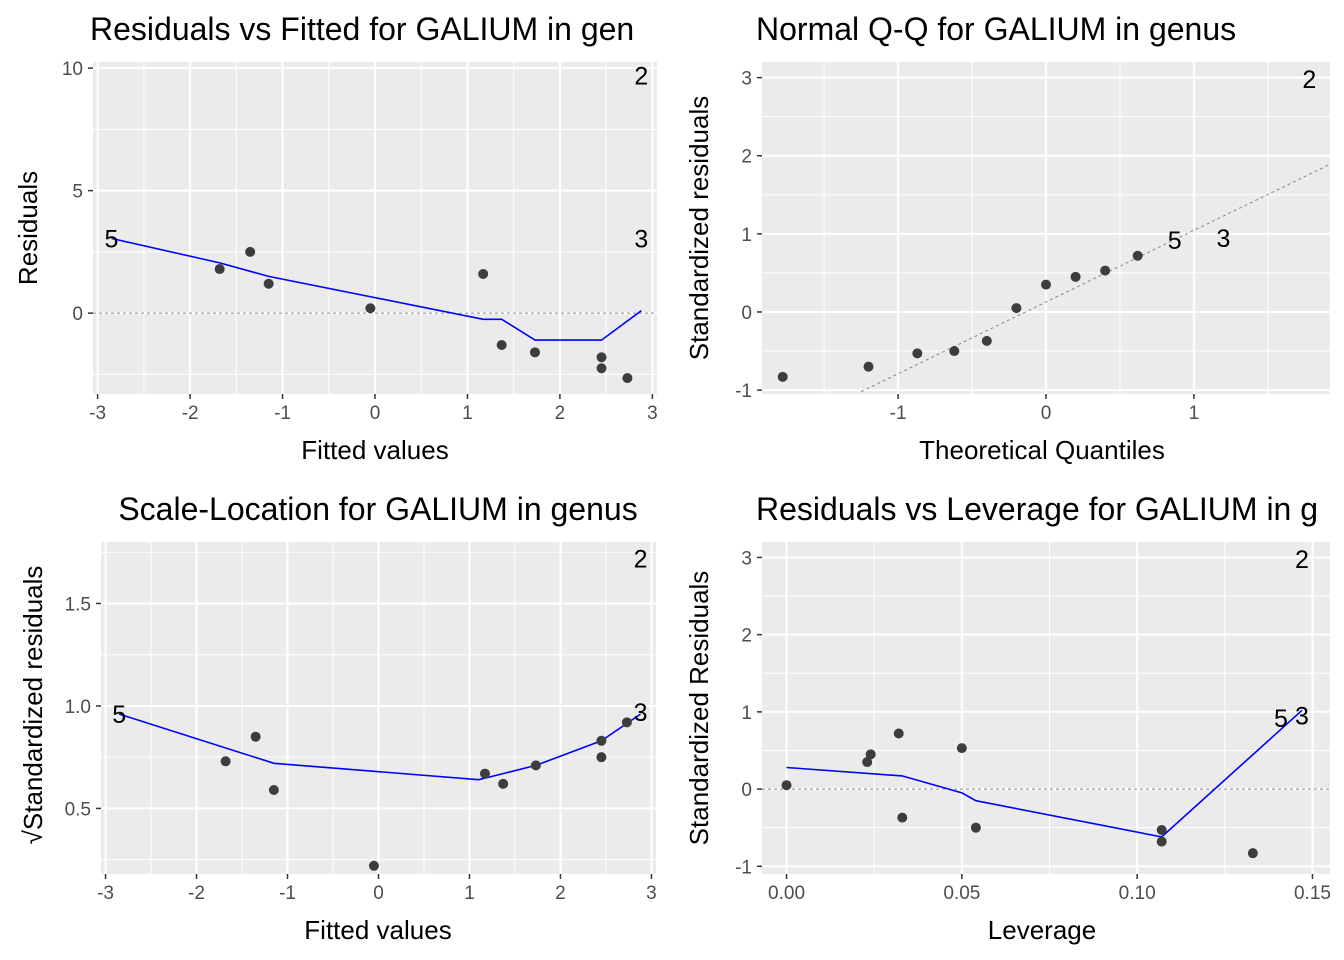 The image size is (1344, 960). I want to click on plot-title: Scale-Location for GALIUM in genus, so click(377, 509).